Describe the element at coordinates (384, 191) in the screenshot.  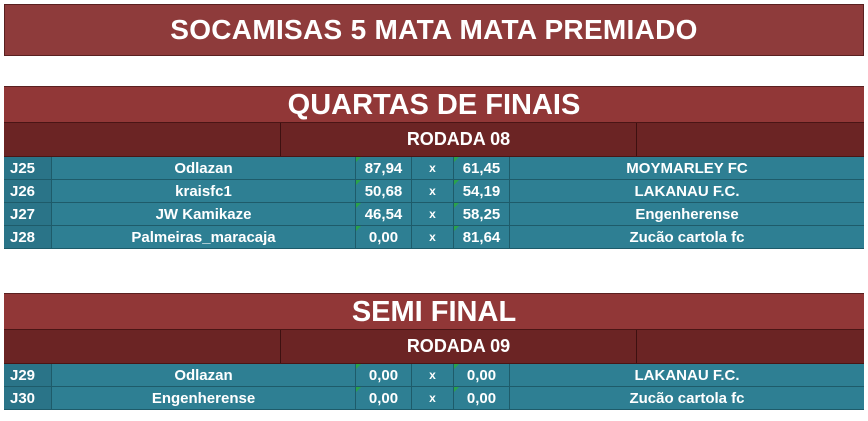
I see `home-score: 50,68` at that location.